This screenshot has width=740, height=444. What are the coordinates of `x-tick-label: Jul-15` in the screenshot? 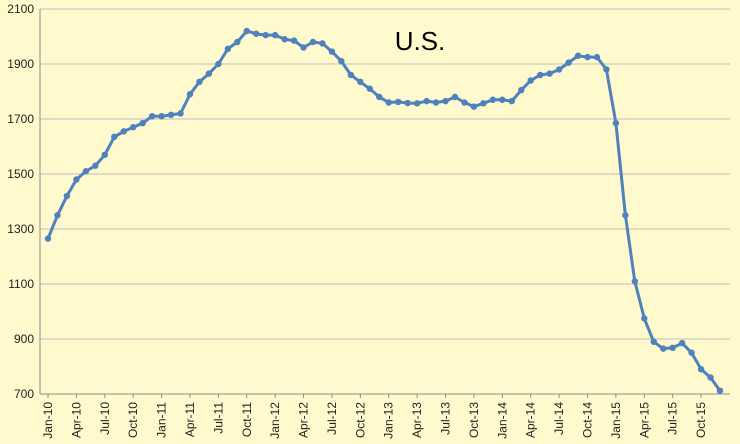 It's located at (673, 418).